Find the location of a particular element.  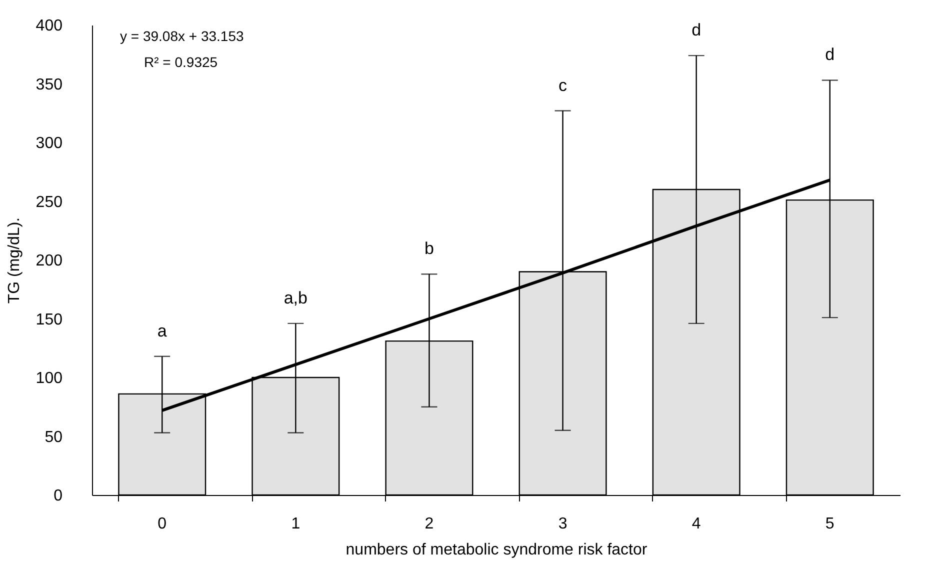

annotation: c is located at coordinates (563, 85).